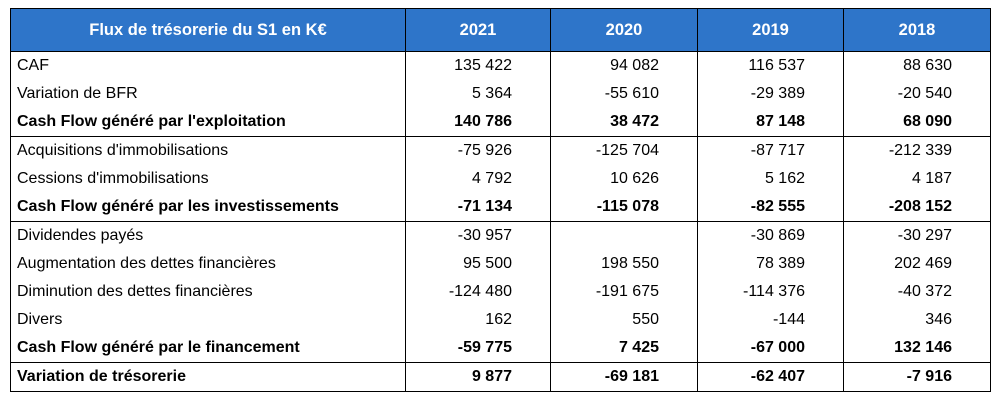 Image resolution: width=1000 pixels, height=403 pixels. What do you see at coordinates (770, 65) in the screenshot?
I see `value-cell: 116 537` at bounding box center [770, 65].